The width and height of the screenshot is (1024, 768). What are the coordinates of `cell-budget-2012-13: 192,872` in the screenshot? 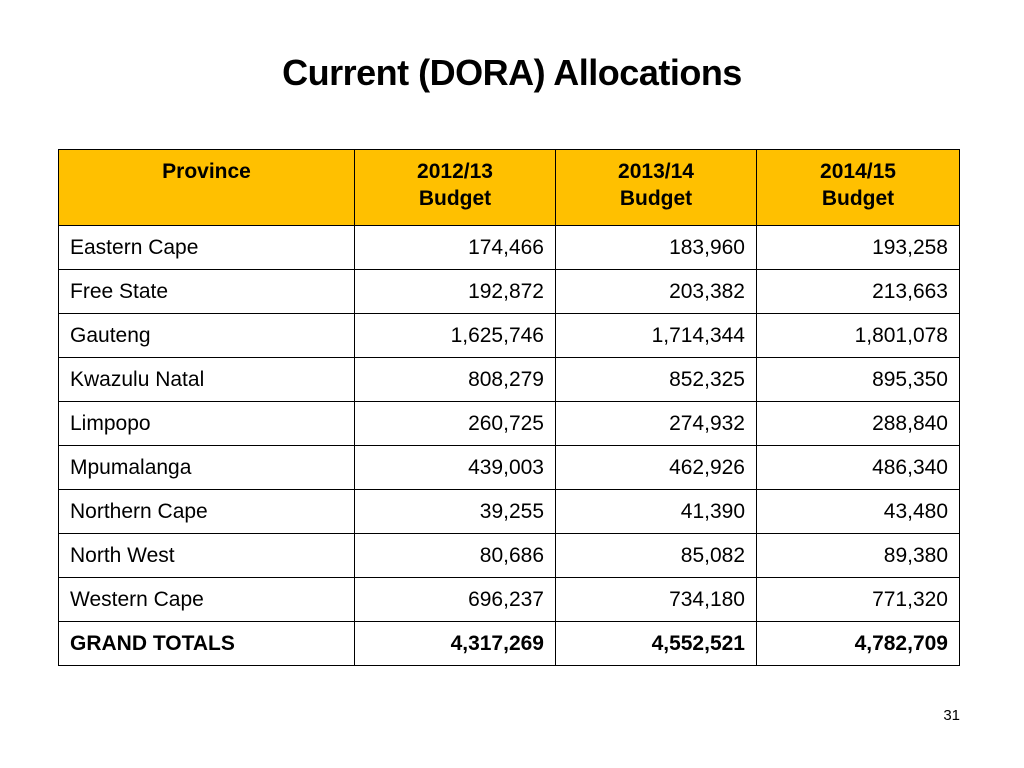 It's located at (455, 291).